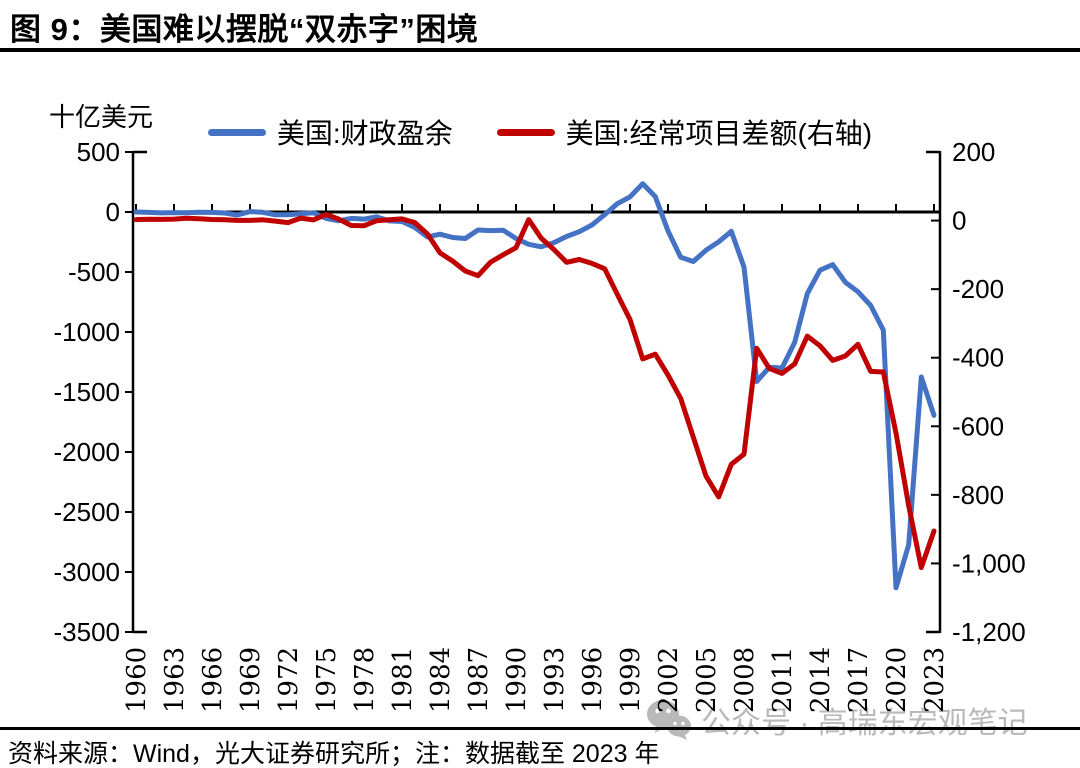 The width and height of the screenshot is (1080, 768). I want to click on svg-text: 2014, so click(821, 680).